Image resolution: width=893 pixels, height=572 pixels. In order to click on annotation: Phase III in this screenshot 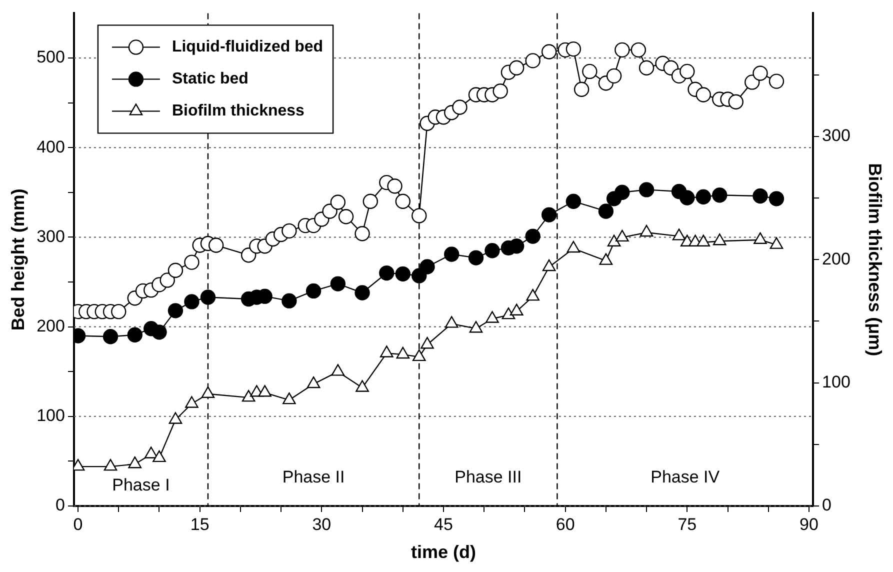, I will do `click(488, 477)`.